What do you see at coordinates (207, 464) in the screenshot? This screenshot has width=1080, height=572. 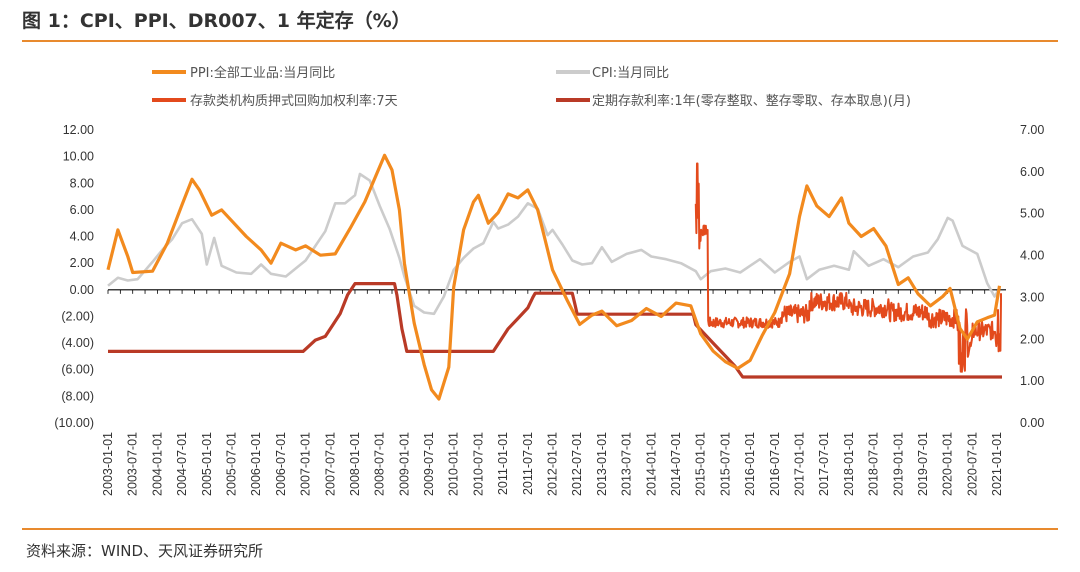 I see `x-tick-label: 2005-01-01` at bounding box center [207, 464].